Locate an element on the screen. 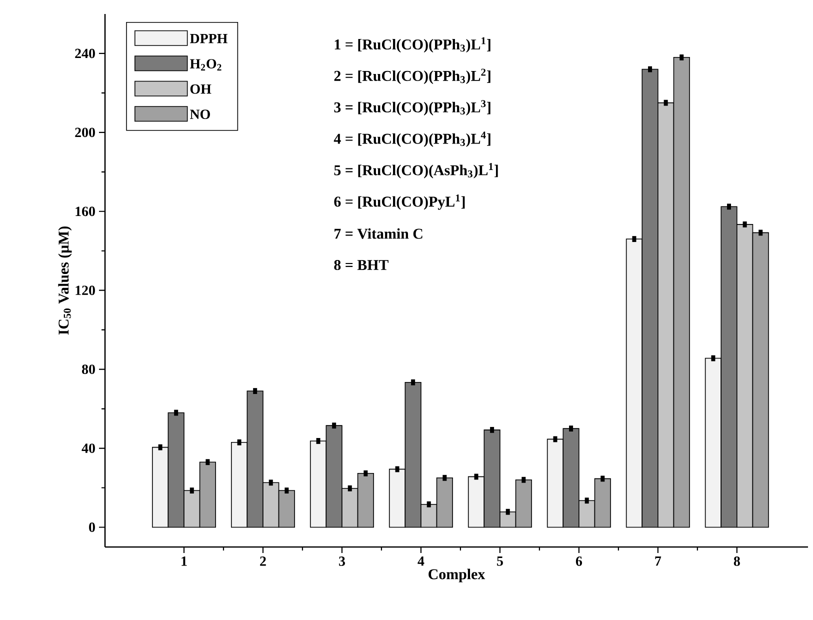 This screenshot has width=813, height=620. annotation: 8 = BHT is located at coordinates (361, 265).